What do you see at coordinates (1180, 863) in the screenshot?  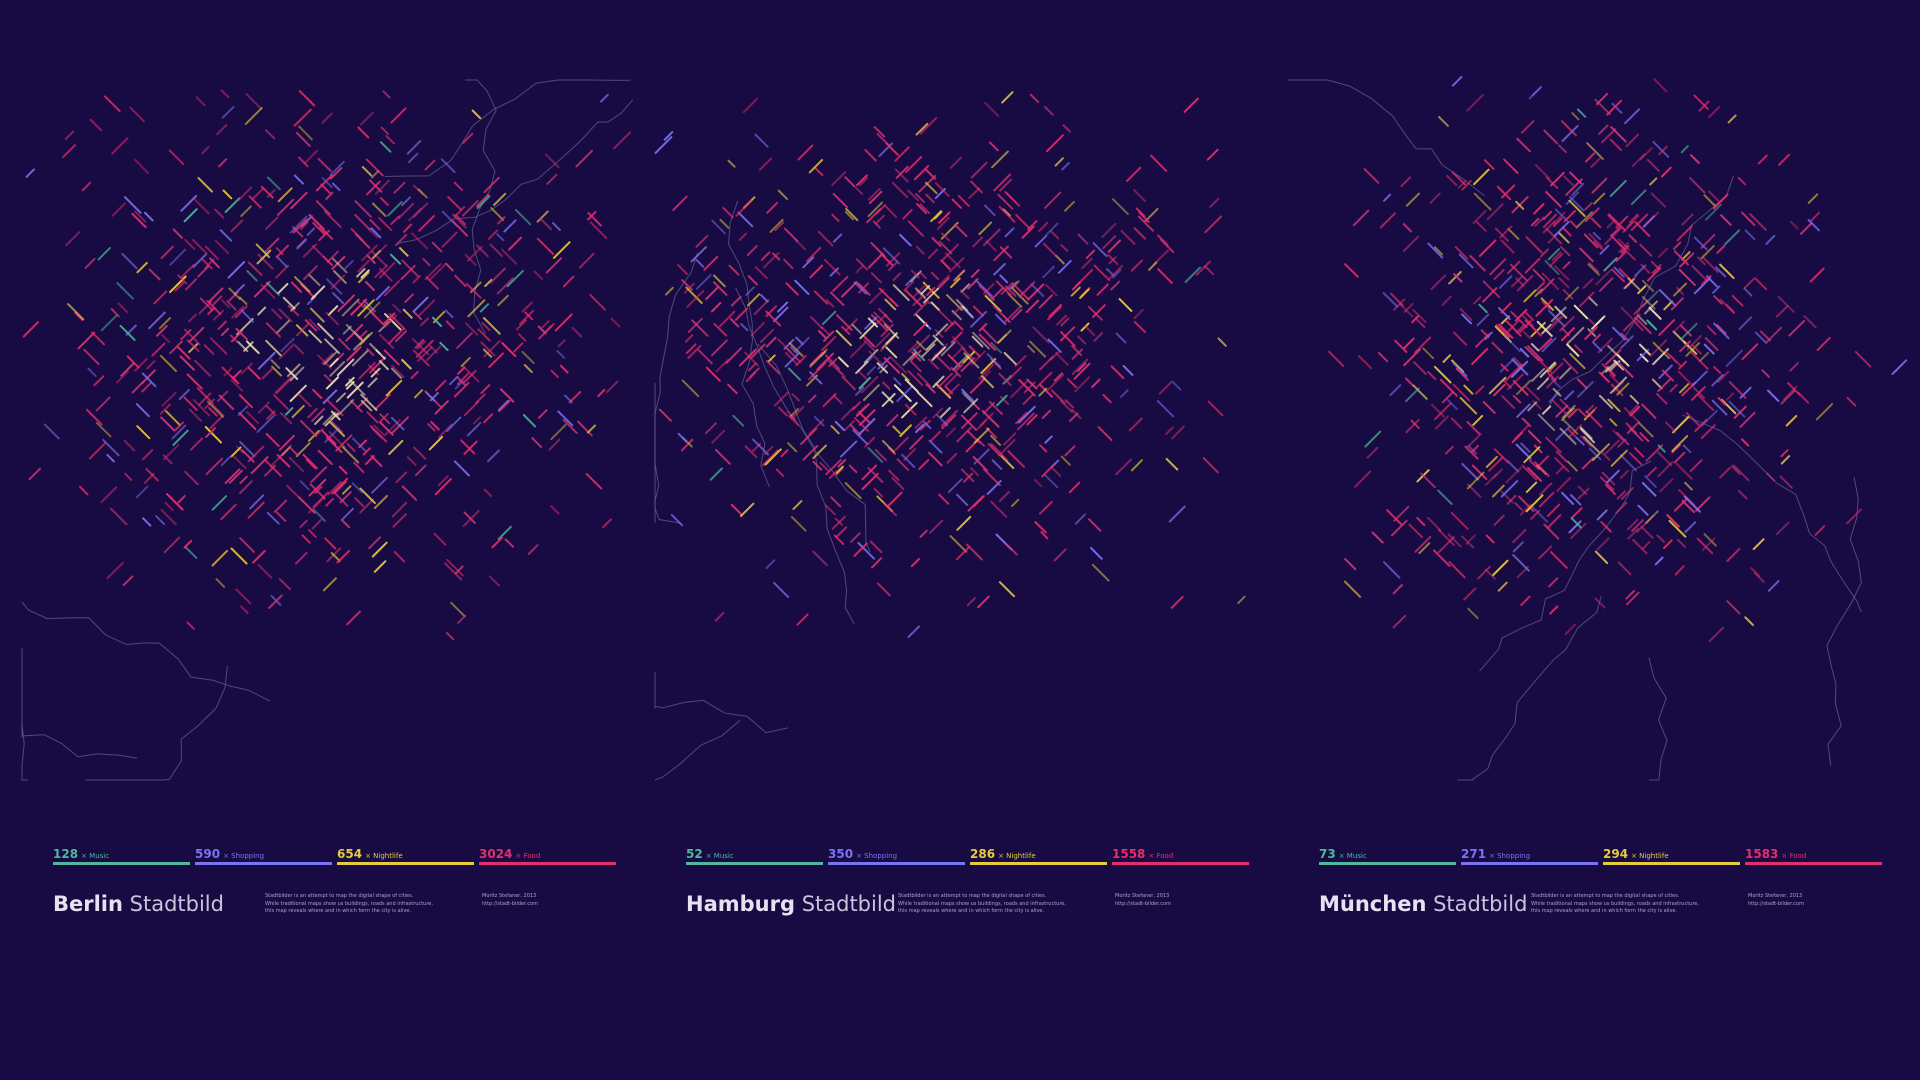 I see `stat-bar` at bounding box center [1180, 863].